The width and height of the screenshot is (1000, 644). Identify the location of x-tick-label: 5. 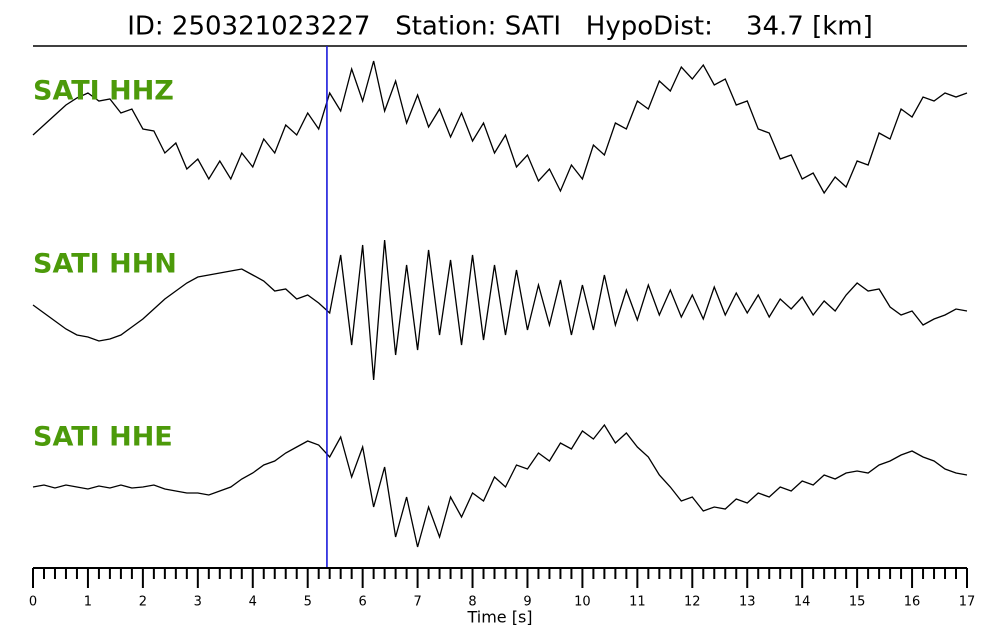
(308, 602).